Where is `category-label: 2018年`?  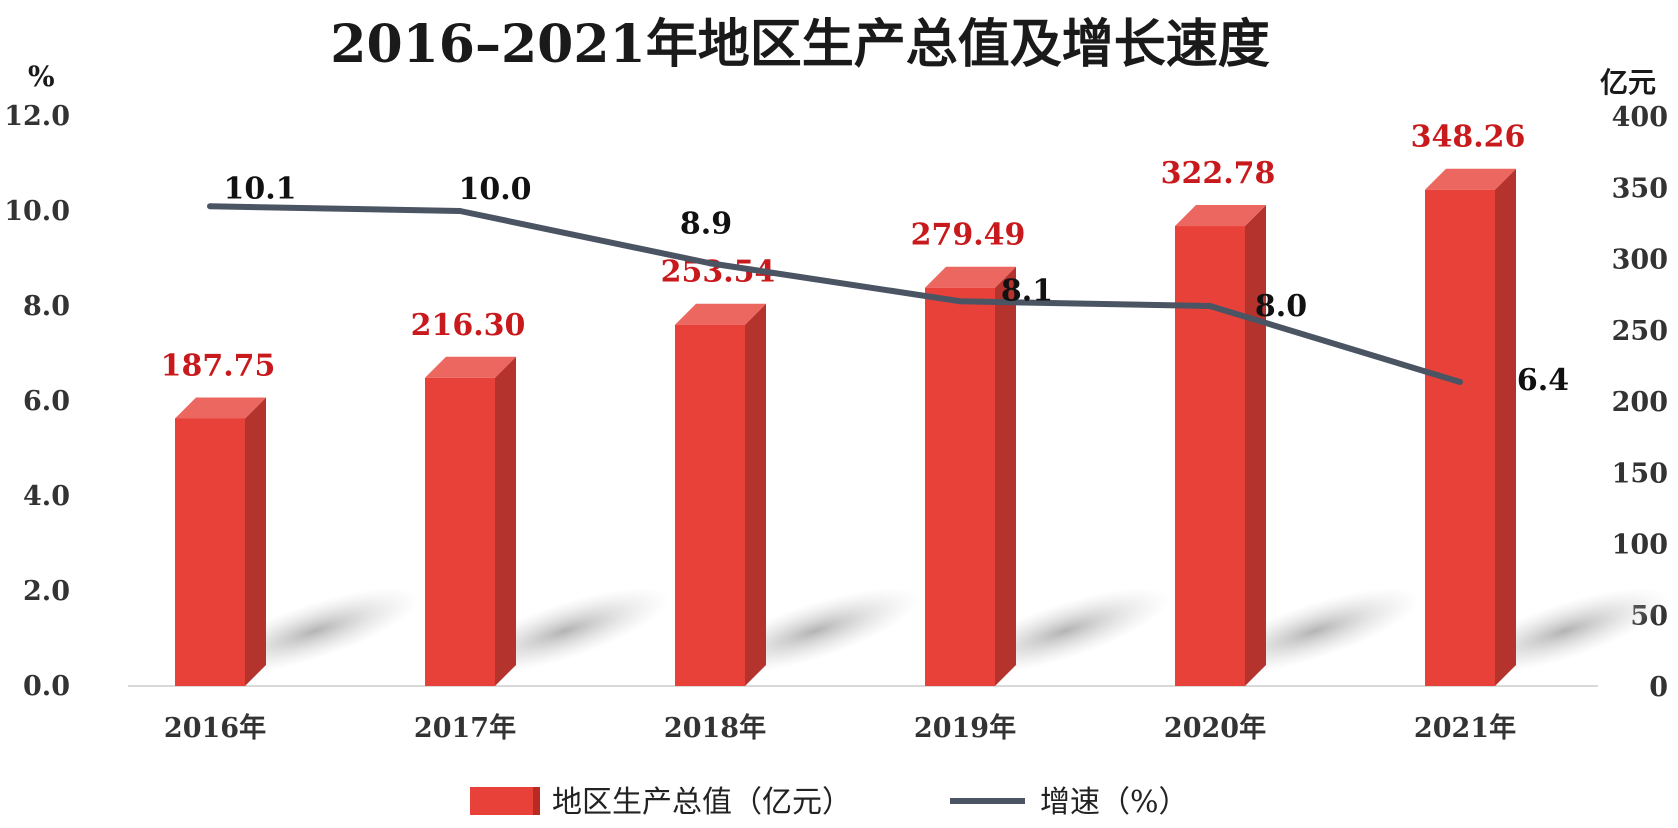 category-label: 2018年 is located at coordinates (715, 728).